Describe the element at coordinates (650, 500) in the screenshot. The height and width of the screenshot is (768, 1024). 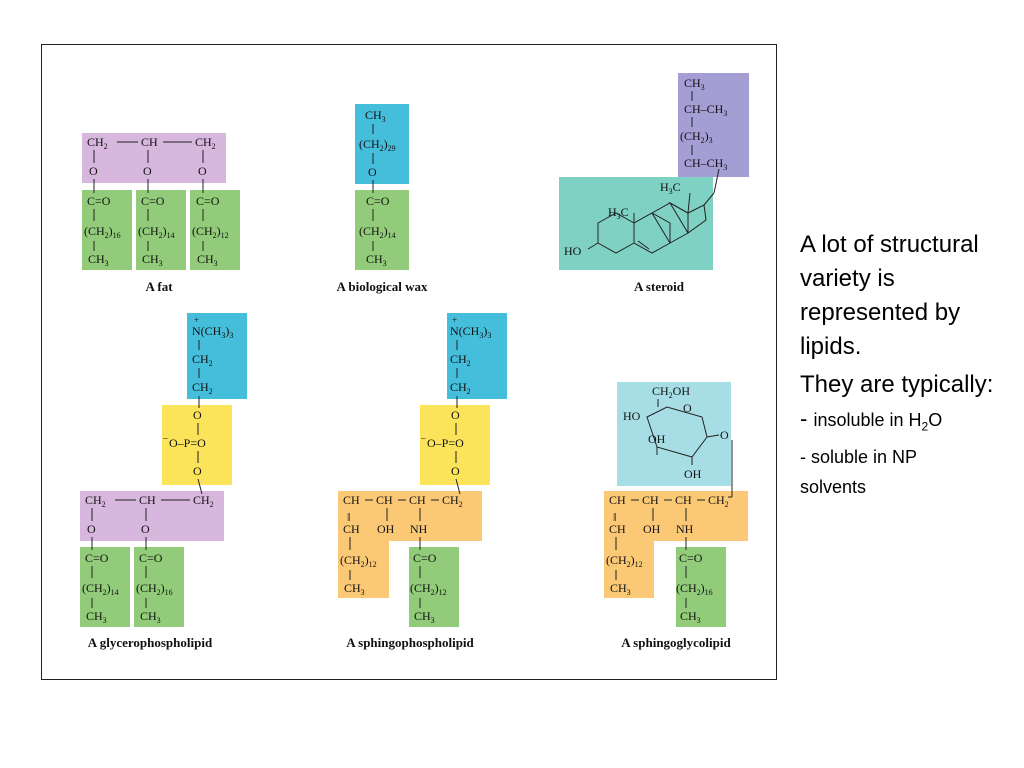
I see `sgl-ch-2: CH` at that location.